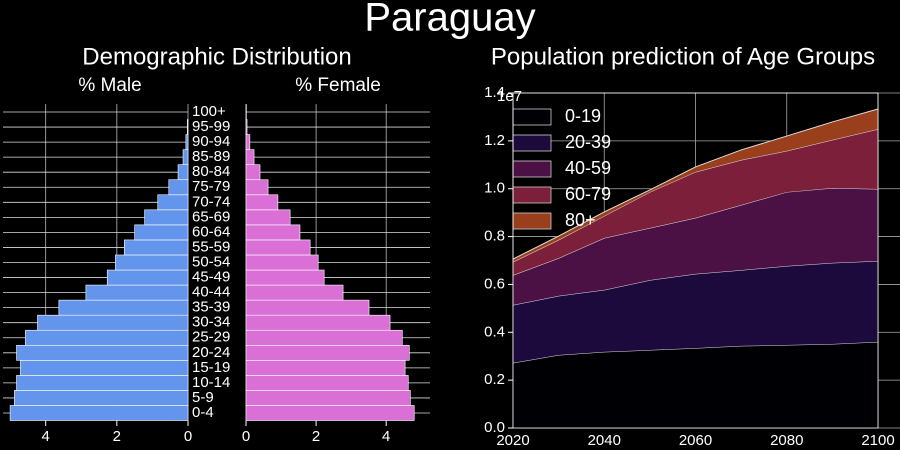 The width and height of the screenshot is (900, 450). Describe the element at coordinates (494, 92) in the screenshot. I see `y-tick-label: 1.4` at that location.